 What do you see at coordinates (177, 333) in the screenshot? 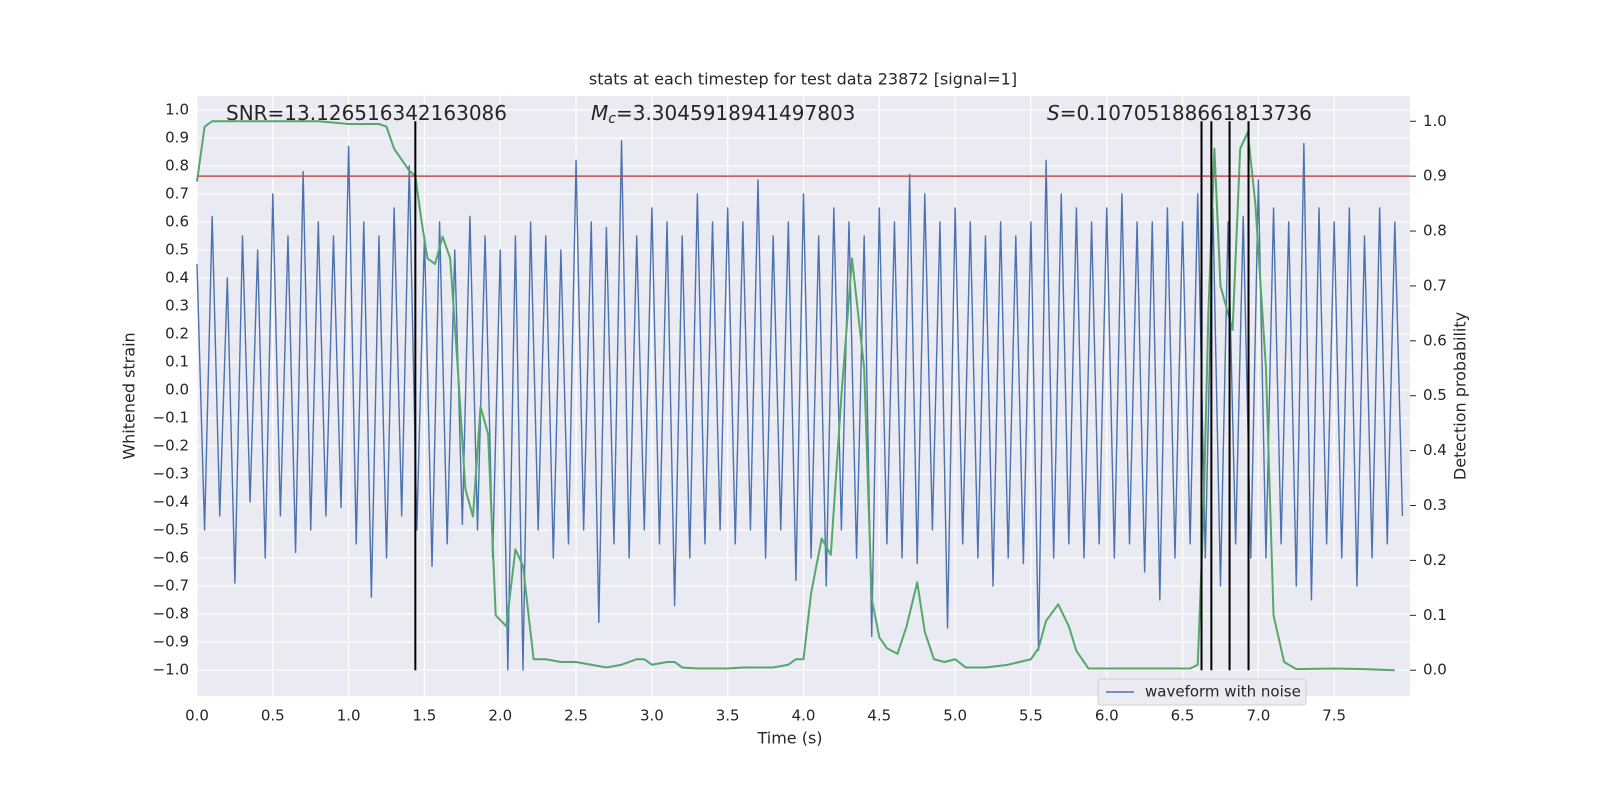
I see `y-tick-label: 0.2` at bounding box center [177, 333].